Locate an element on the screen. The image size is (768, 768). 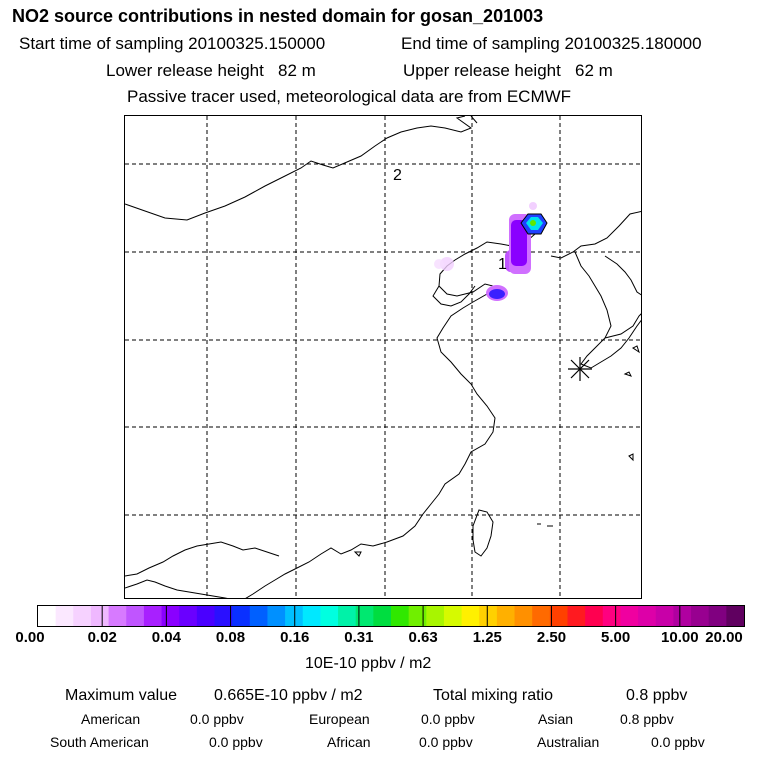
asterisk-icon is located at coordinates (580, 369).